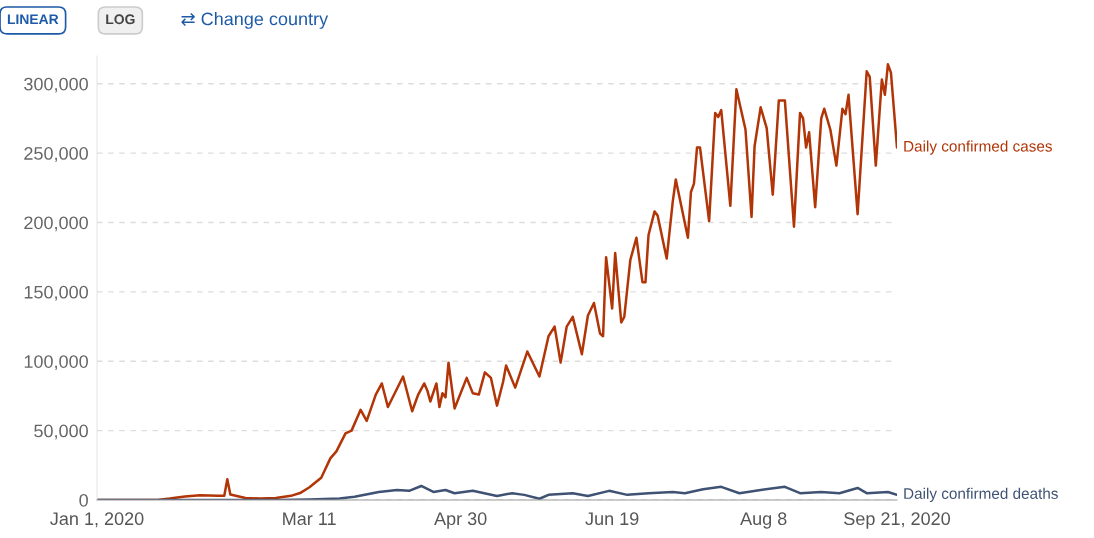 The width and height of the screenshot is (1094, 538). What do you see at coordinates (612, 519) in the screenshot?
I see `x-tick-label: Jun 19` at bounding box center [612, 519].